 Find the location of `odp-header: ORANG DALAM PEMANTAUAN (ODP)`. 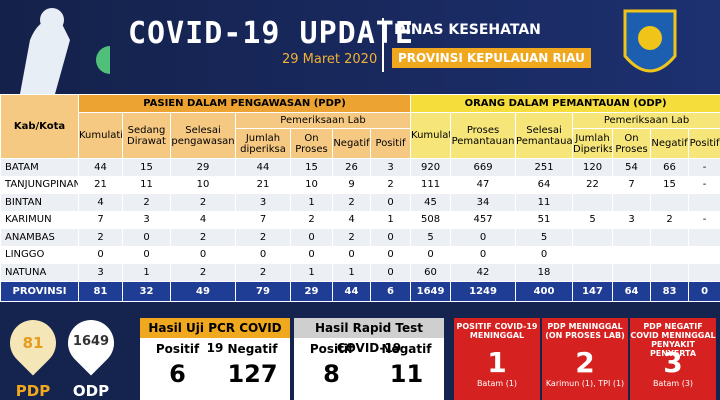

odp-header: ORANG DALAM PEMANTAUAN (ODP) is located at coordinates (565, 103).